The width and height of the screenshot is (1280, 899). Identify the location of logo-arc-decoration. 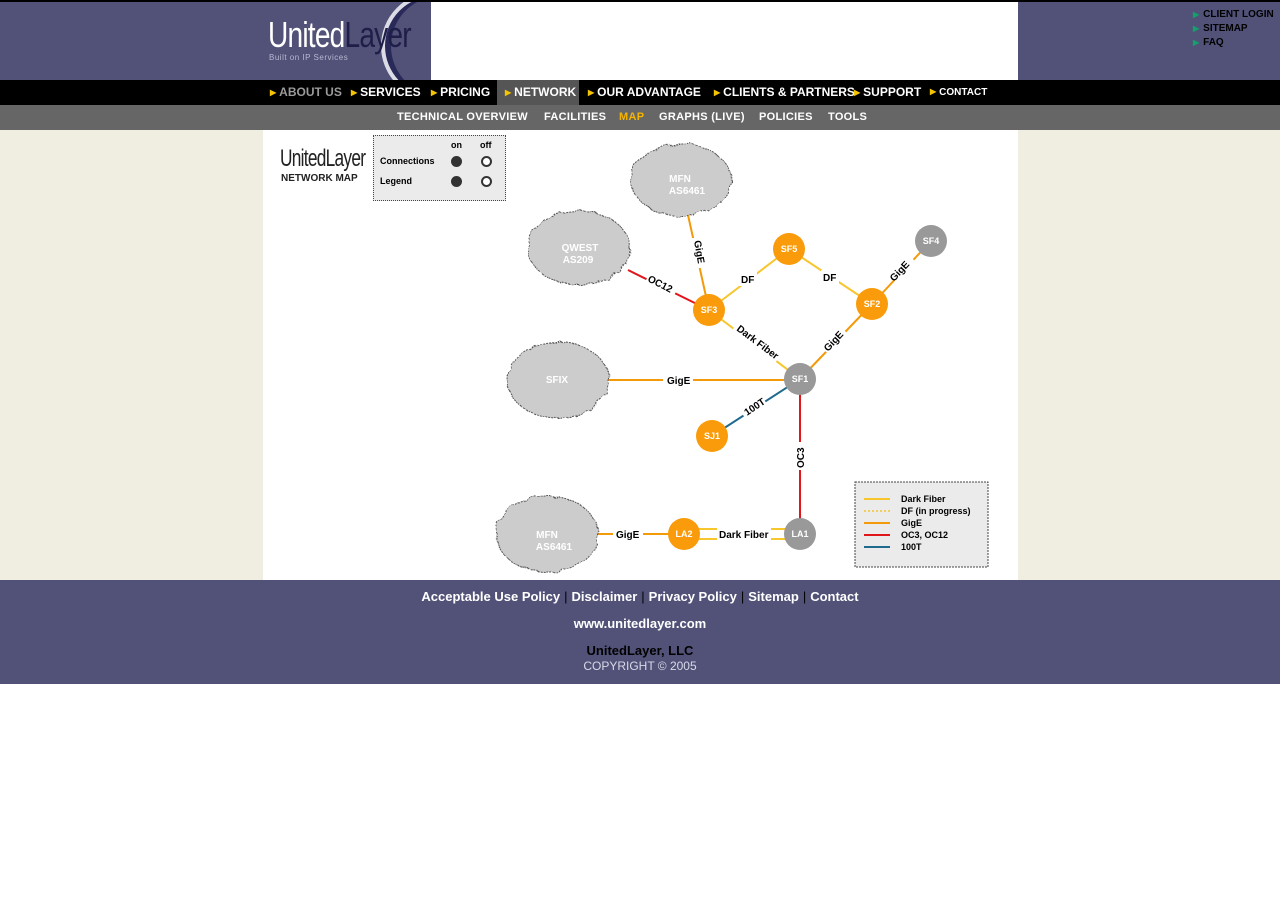
(406, 41).